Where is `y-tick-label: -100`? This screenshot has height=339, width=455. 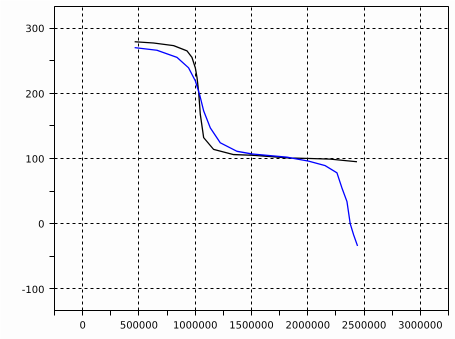 y-tick-label: -100 is located at coordinates (33, 290).